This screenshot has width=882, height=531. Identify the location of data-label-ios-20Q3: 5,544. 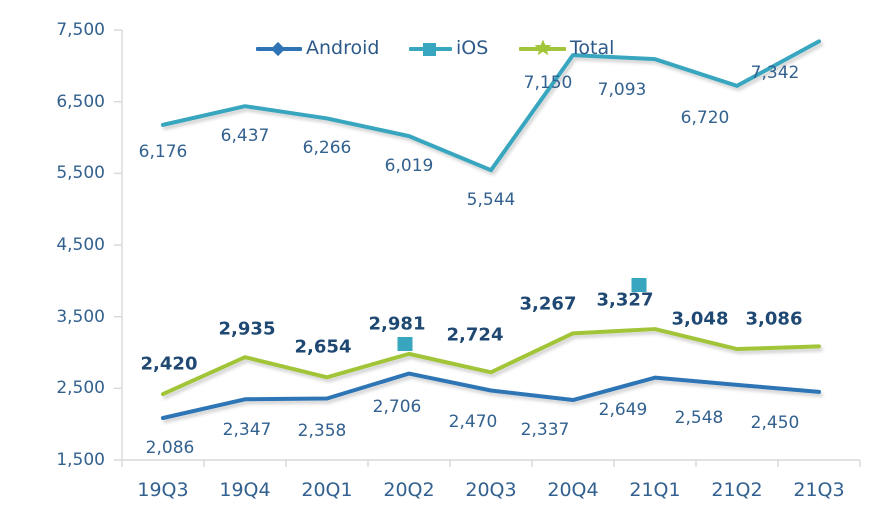
(491, 200).